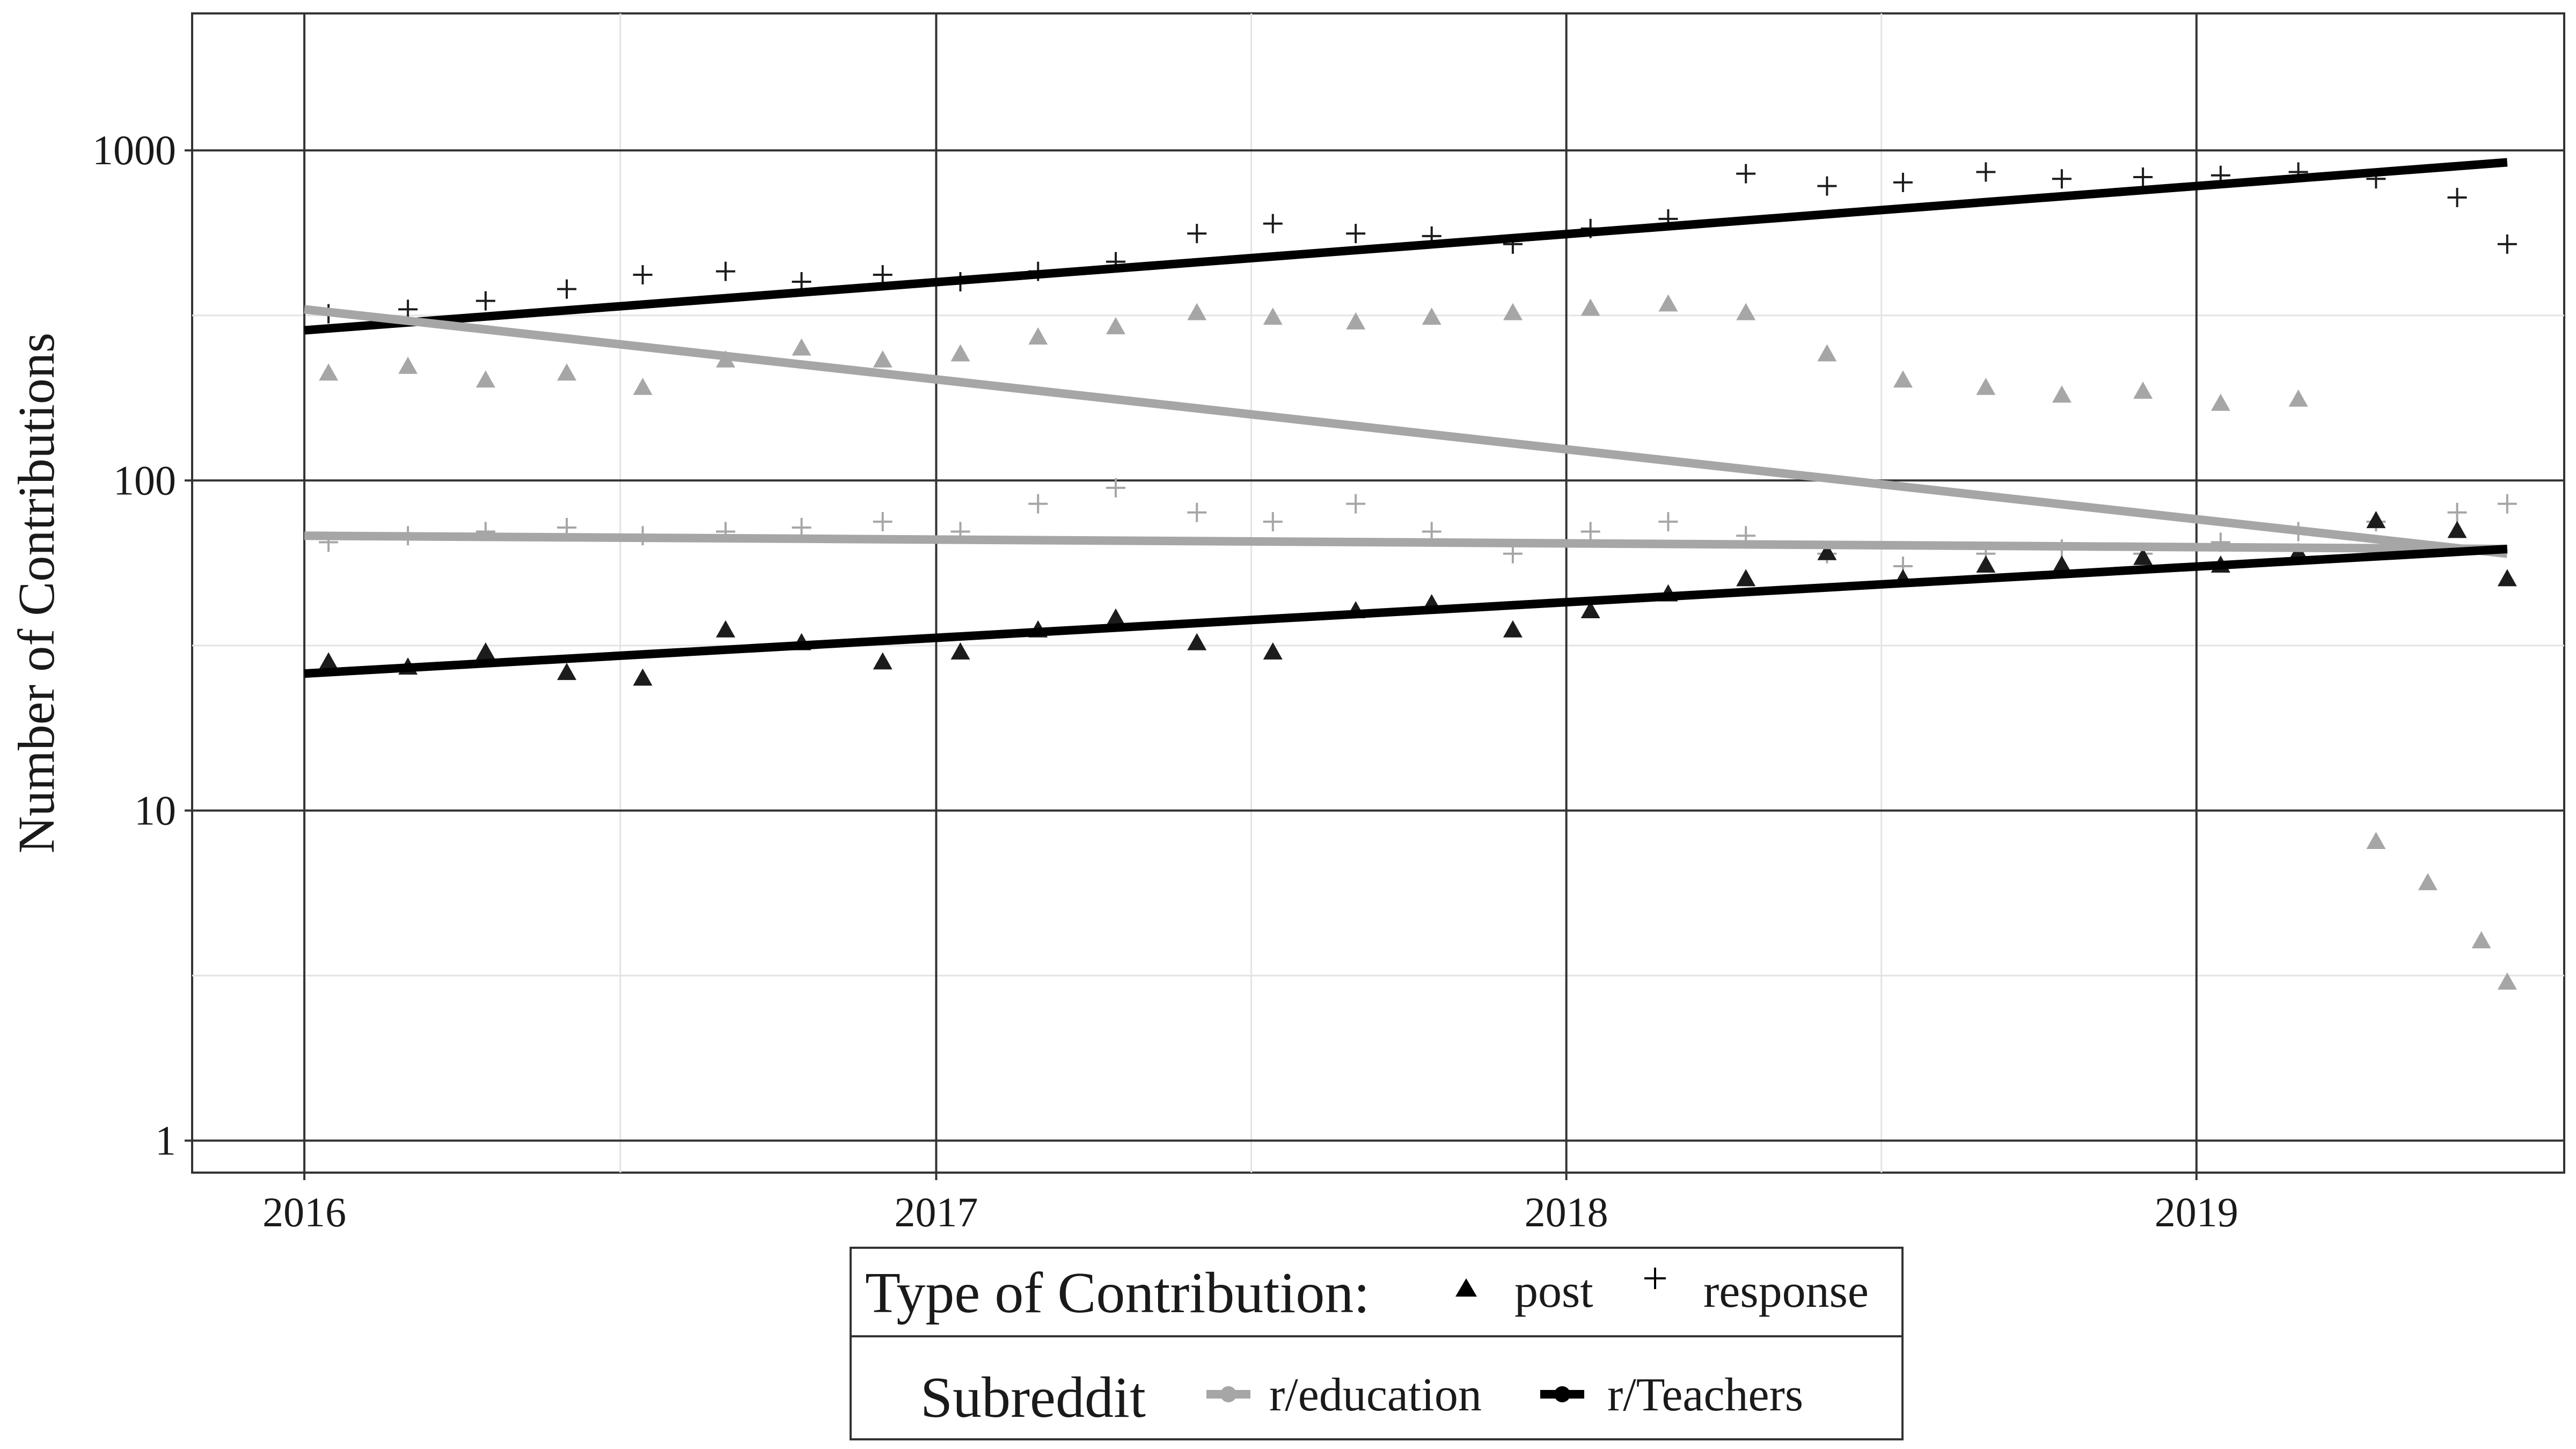  Describe the element at coordinates (304, 1212) in the screenshot. I see `x-tick-label: 2016` at that location.